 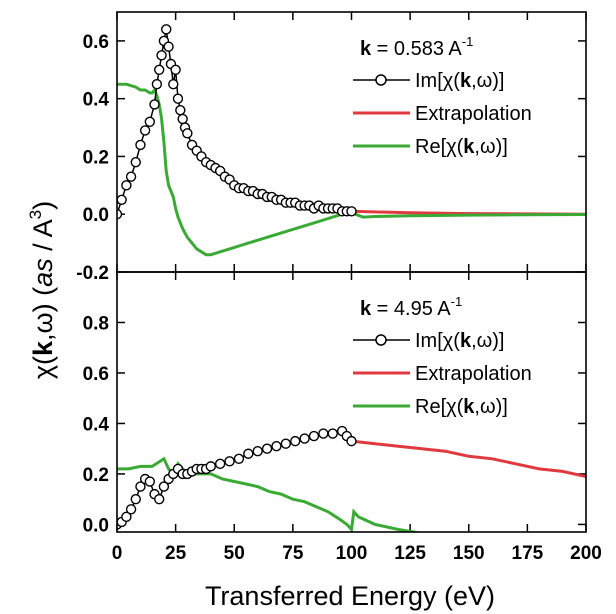 I want to click on x-tick-label: 150, so click(x=469, y=553).